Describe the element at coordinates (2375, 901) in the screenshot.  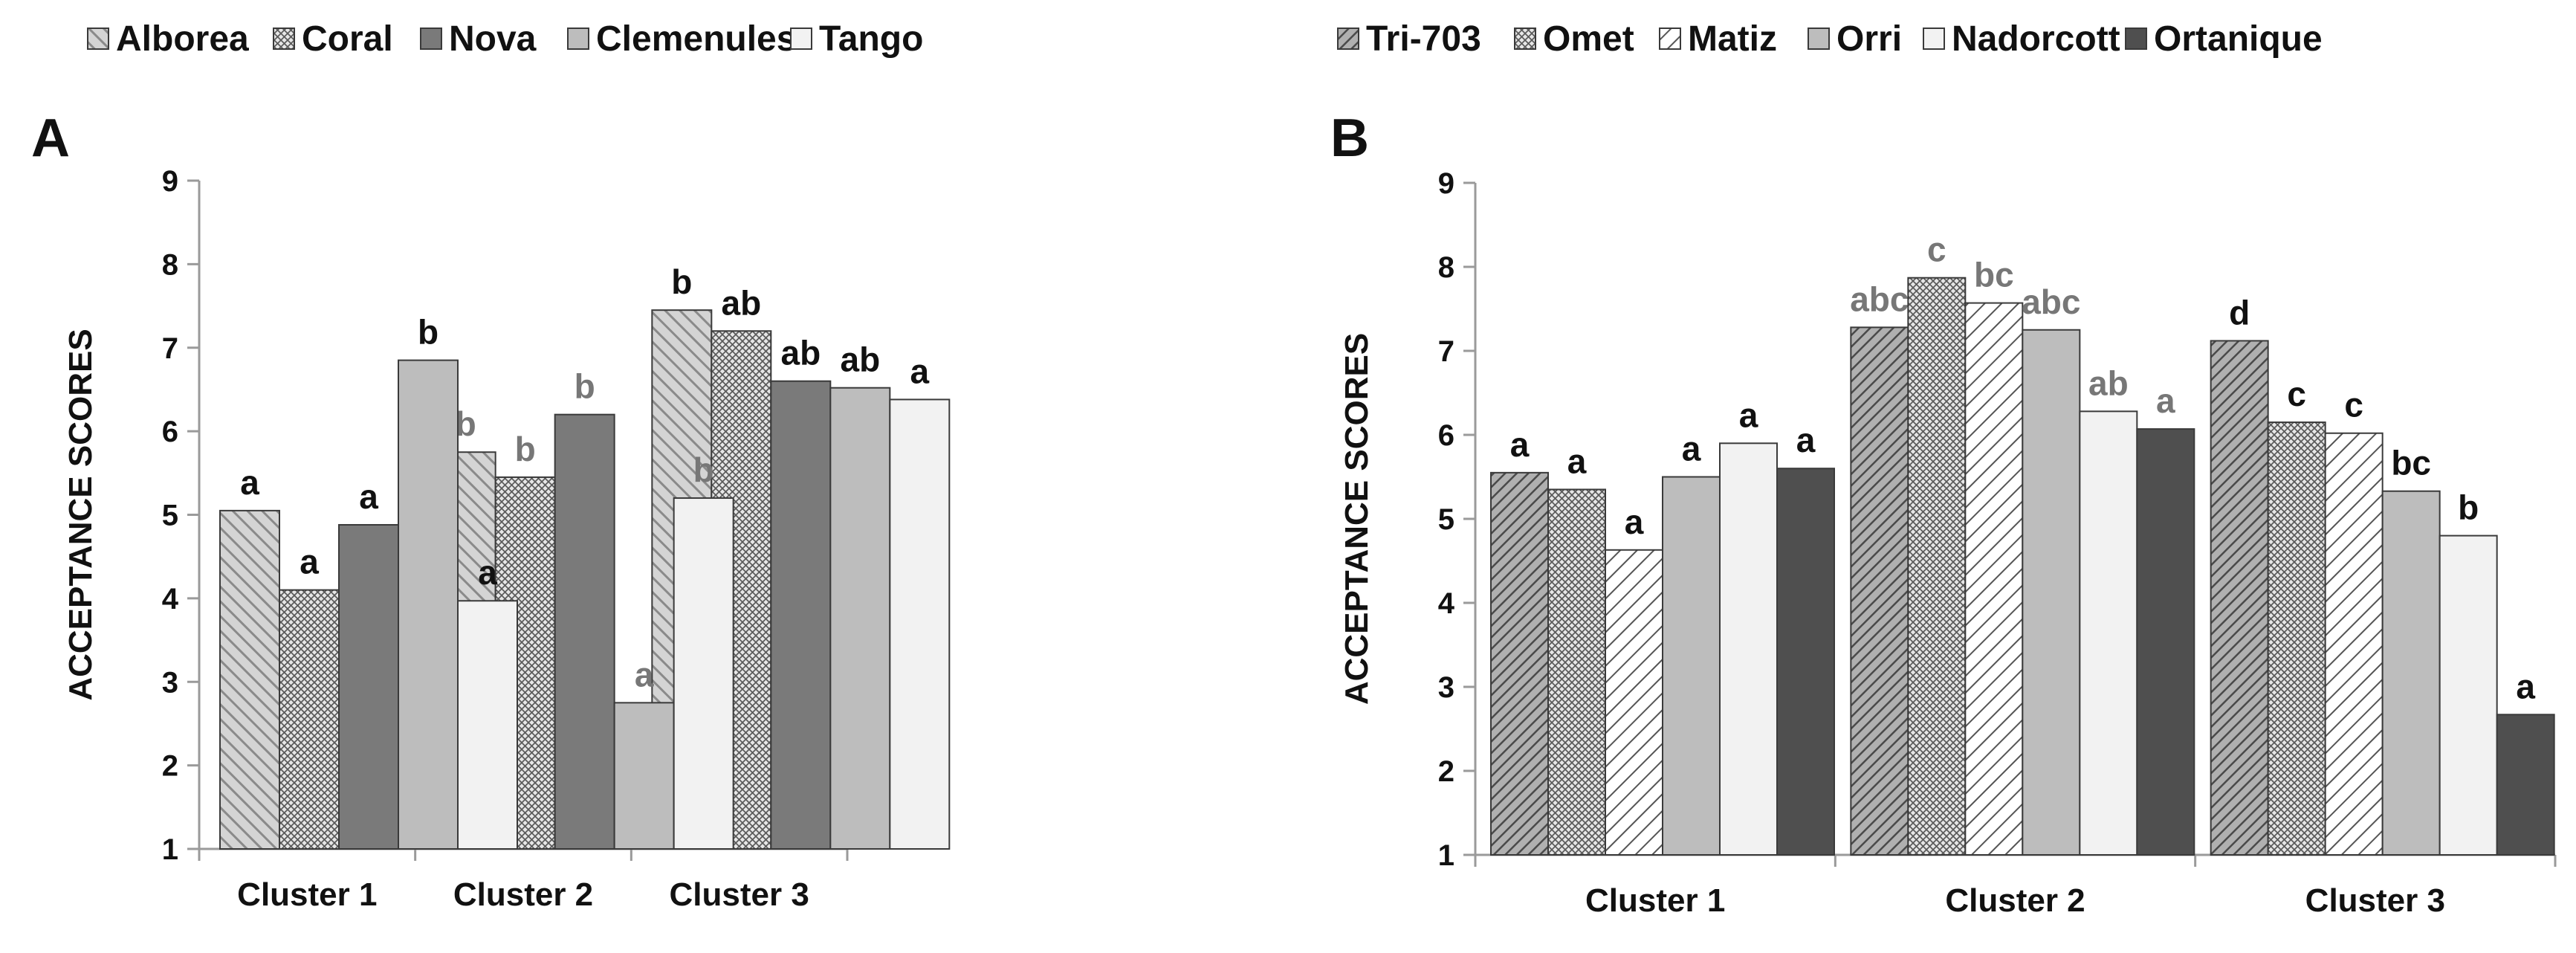
I see `panel-b-category-label-cluster-3: Cluster 3` at that location.